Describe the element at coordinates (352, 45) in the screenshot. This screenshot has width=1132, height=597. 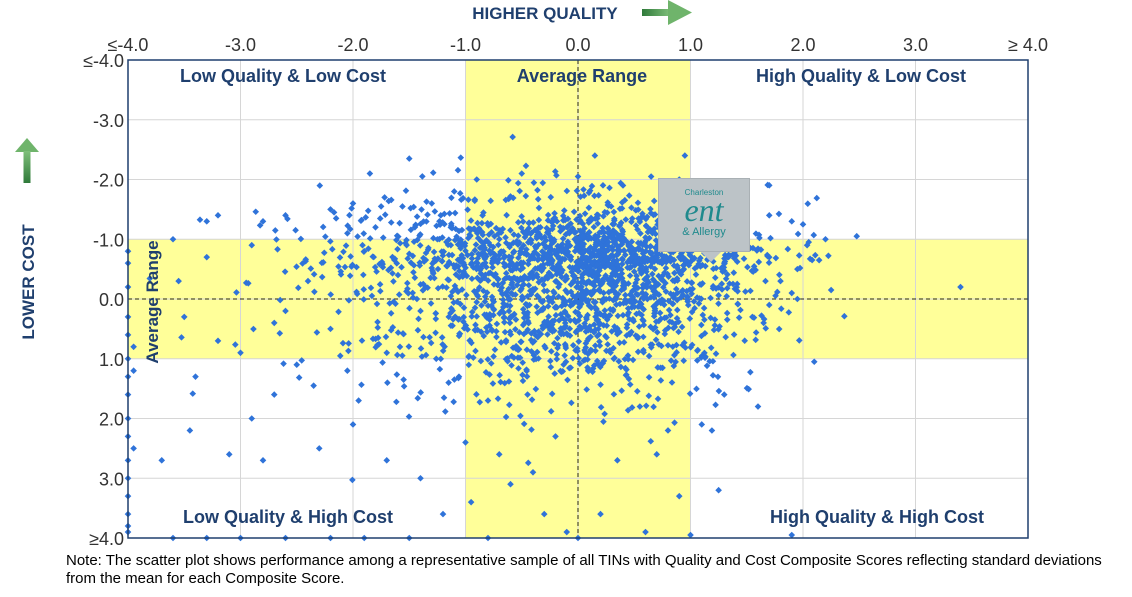
I see `x-tick-label: -2.0` at that location.